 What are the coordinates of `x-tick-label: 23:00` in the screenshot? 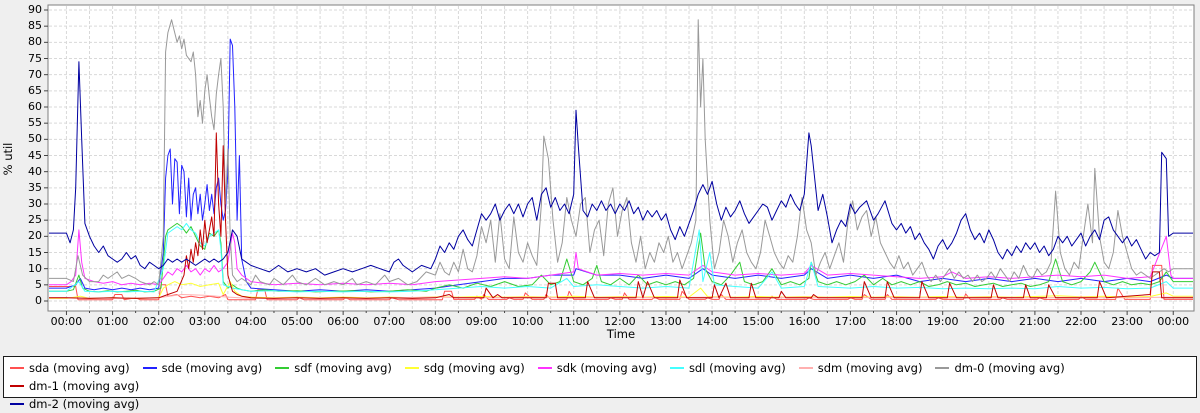 It's located at (1127, 321).